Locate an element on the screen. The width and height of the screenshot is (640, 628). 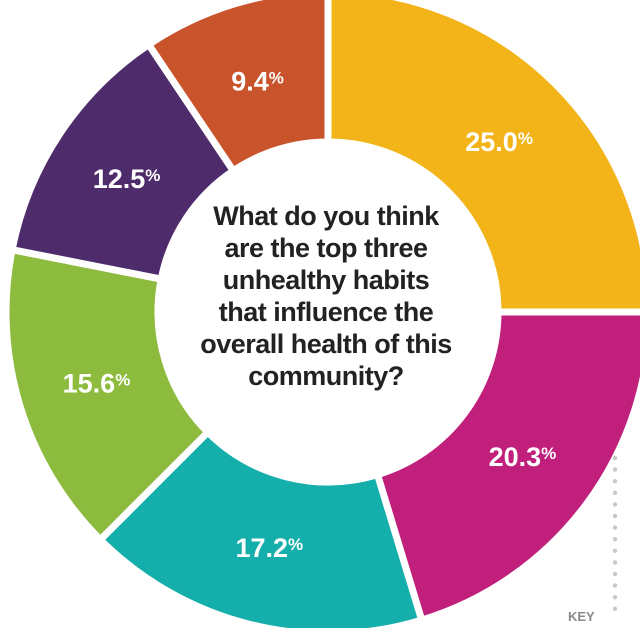
slice-label-5: 9.4% is located at coordinates (257, 81).